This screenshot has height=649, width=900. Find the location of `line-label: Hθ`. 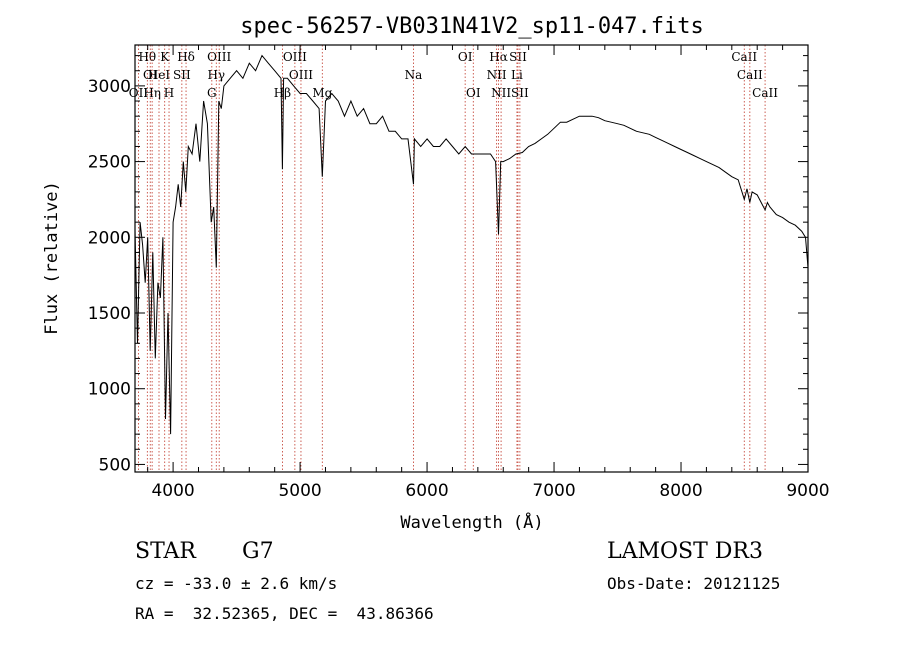

line-label: Hθ is located at coordinates (147, 57).